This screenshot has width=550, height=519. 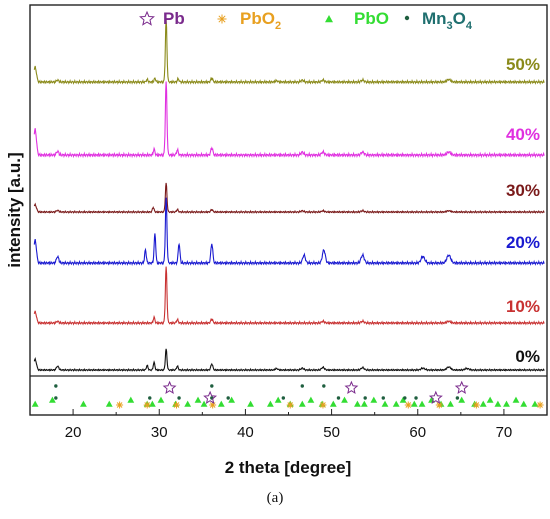 What do you see at coordinates (371, 18) in the screenshot?
I see `legend-label: PbO` at bounding box center [371, 18].